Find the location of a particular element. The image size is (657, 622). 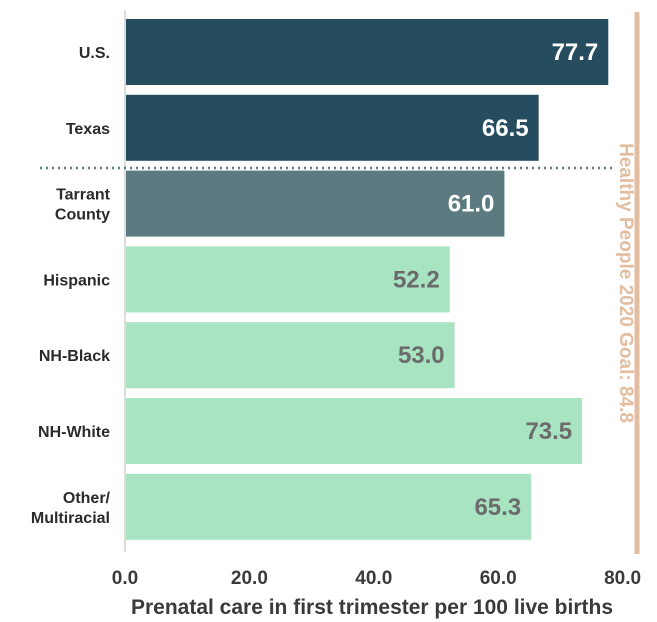

category-label-nh-black: NH-Black is located at coordinates (74, 356).